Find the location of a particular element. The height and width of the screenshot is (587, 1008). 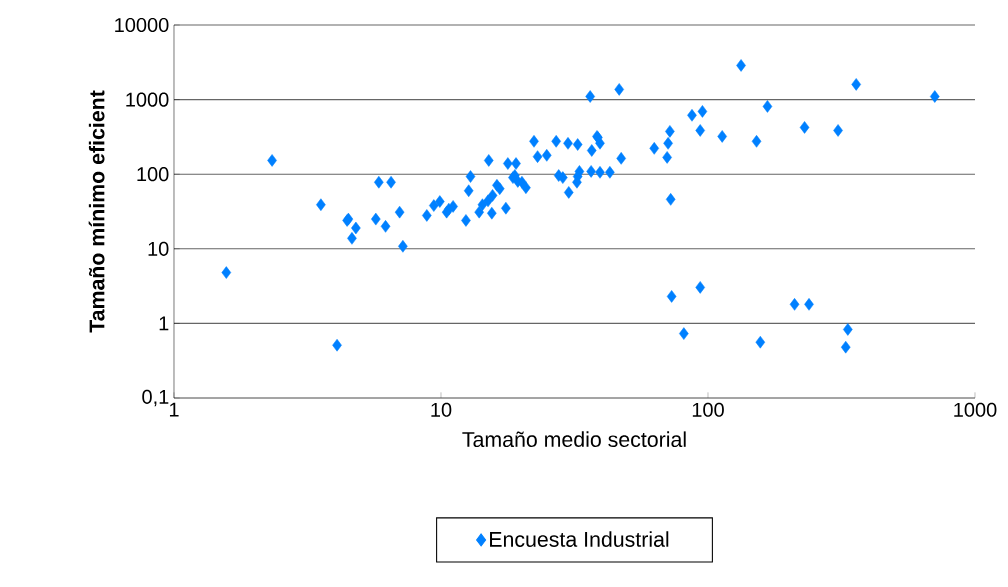

y-tick-label: 10000 is located at coordinates (142, 25).